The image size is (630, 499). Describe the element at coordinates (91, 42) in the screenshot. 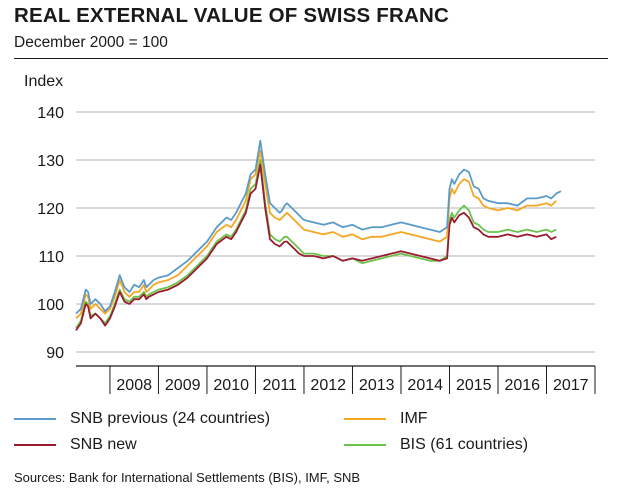

I see `chart-subtitle: December 2000 = 100` at that location.